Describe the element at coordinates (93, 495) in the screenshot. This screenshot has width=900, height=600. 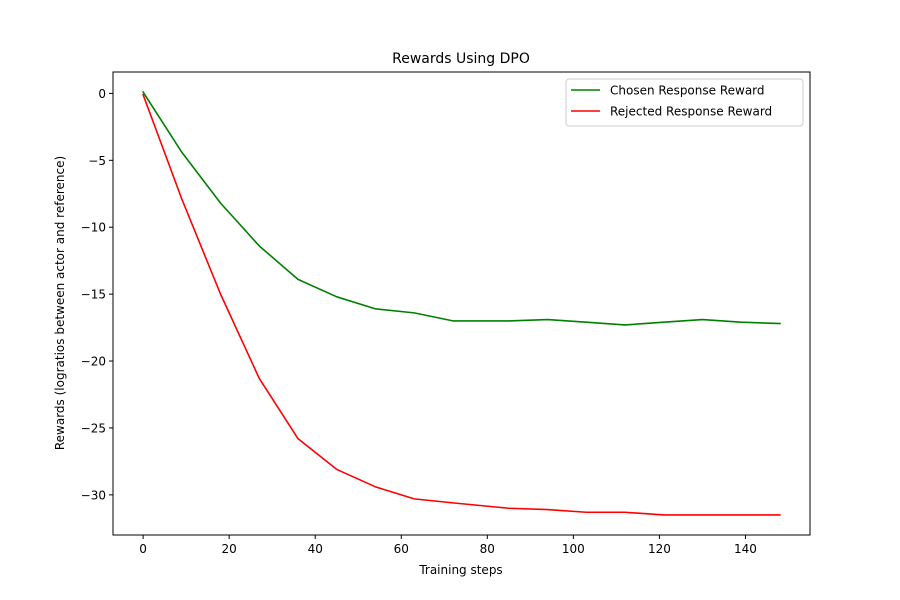
I see `y-tick-label: −30` at that location.